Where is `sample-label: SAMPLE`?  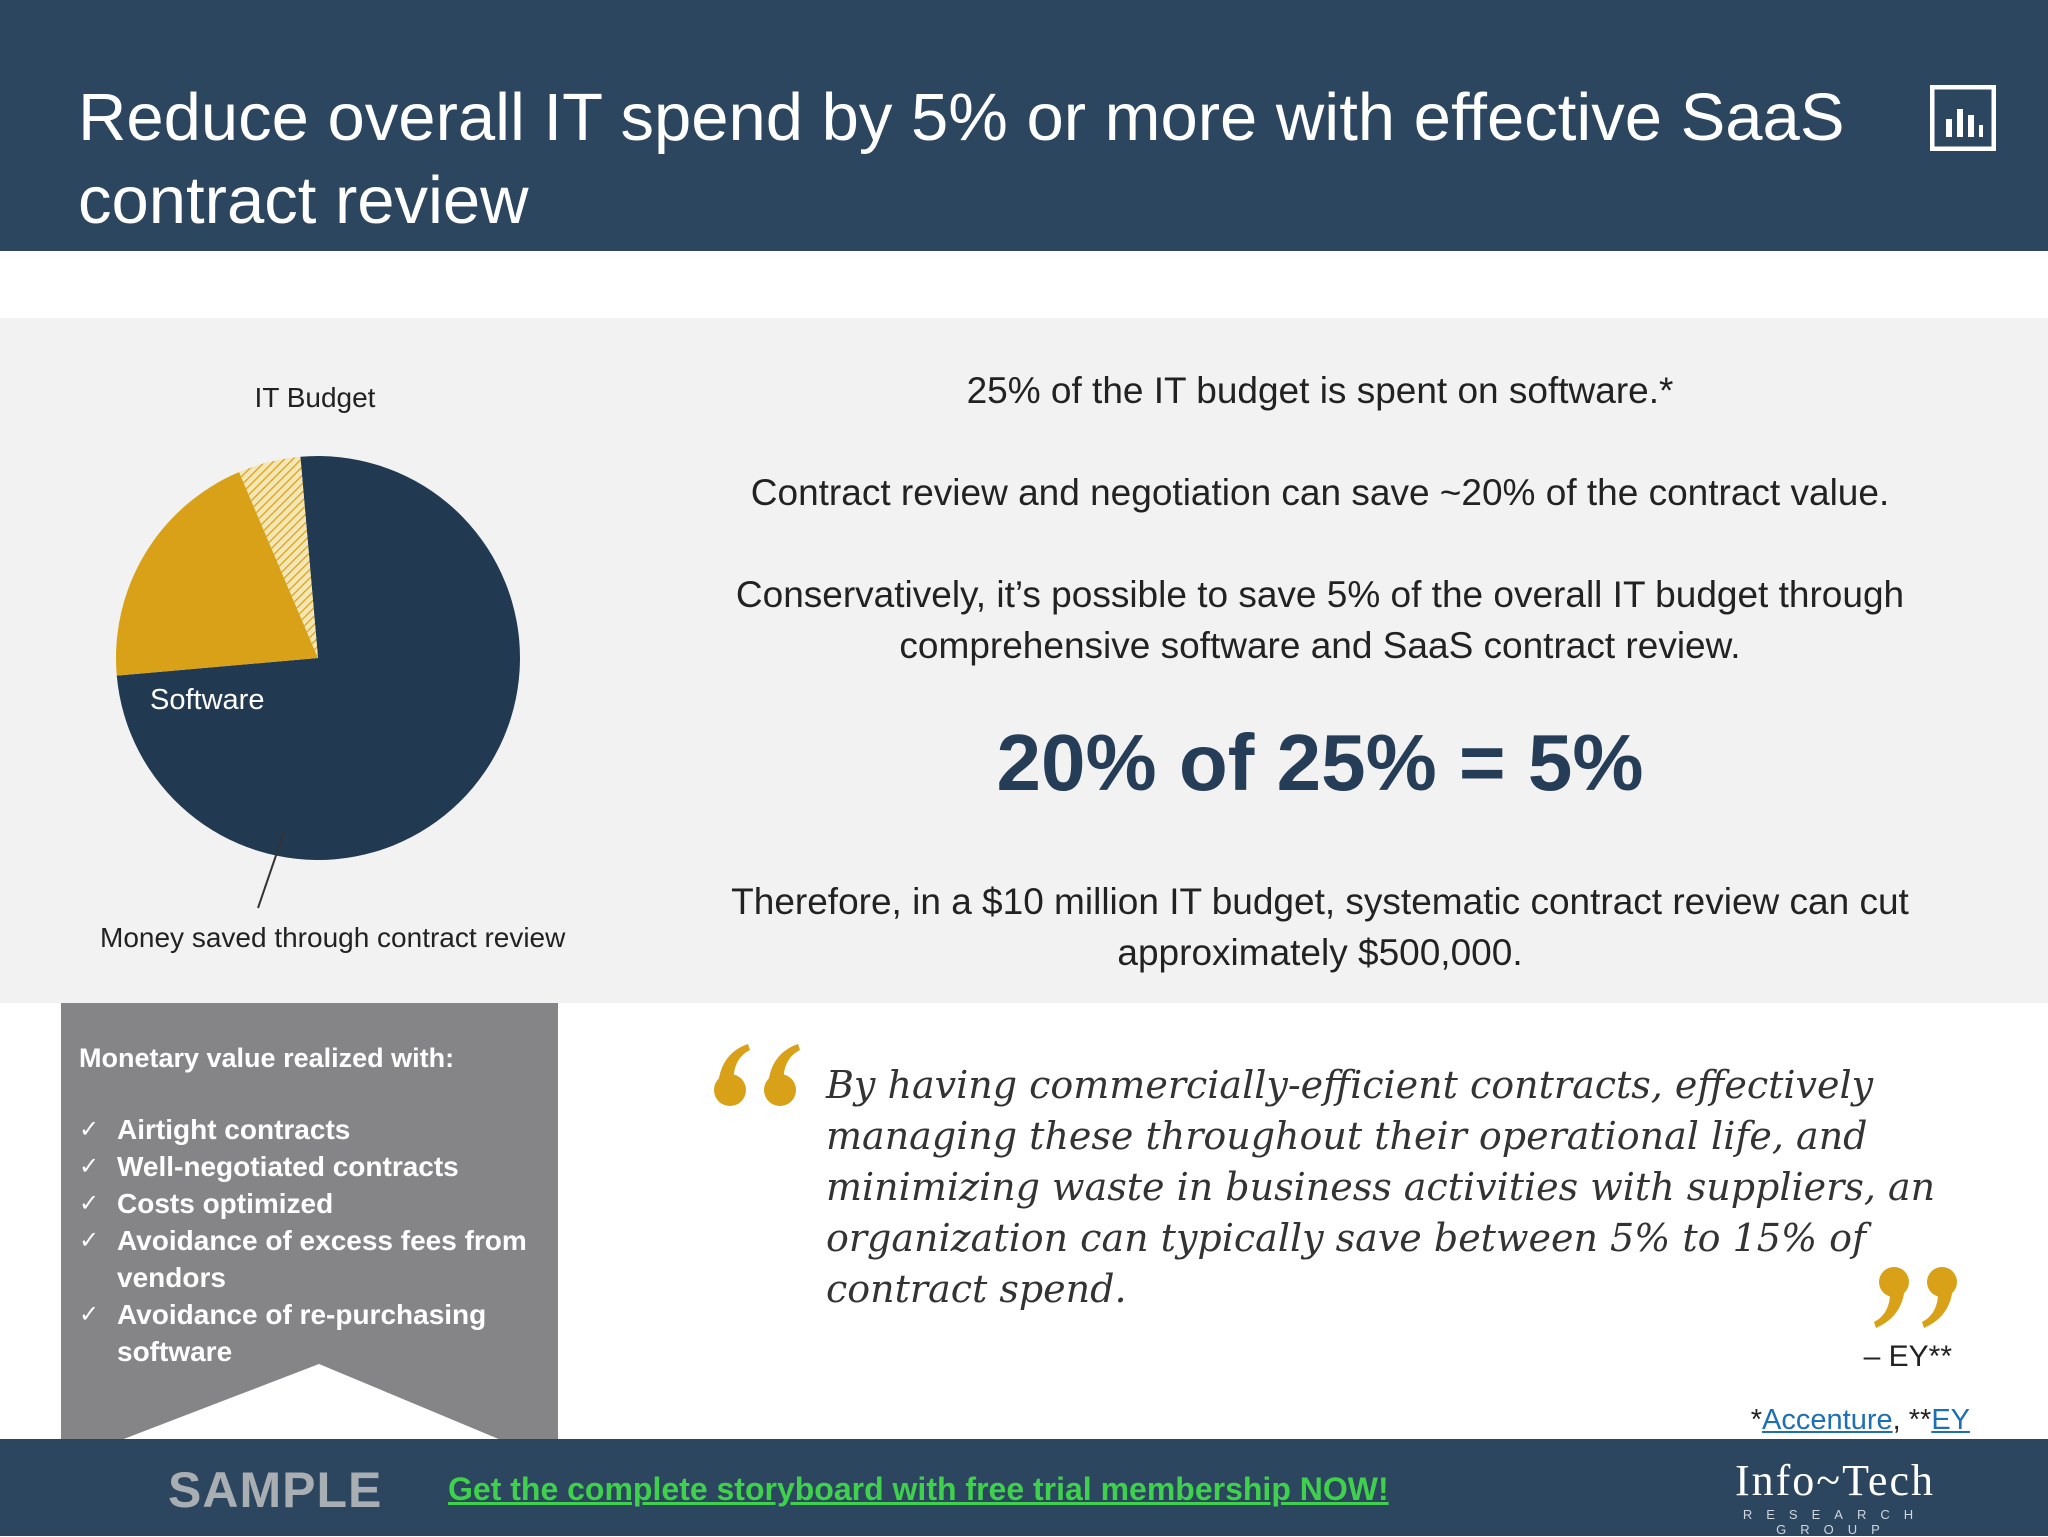 sample-label: SAMPLE is located at coordinates (275, 1490).